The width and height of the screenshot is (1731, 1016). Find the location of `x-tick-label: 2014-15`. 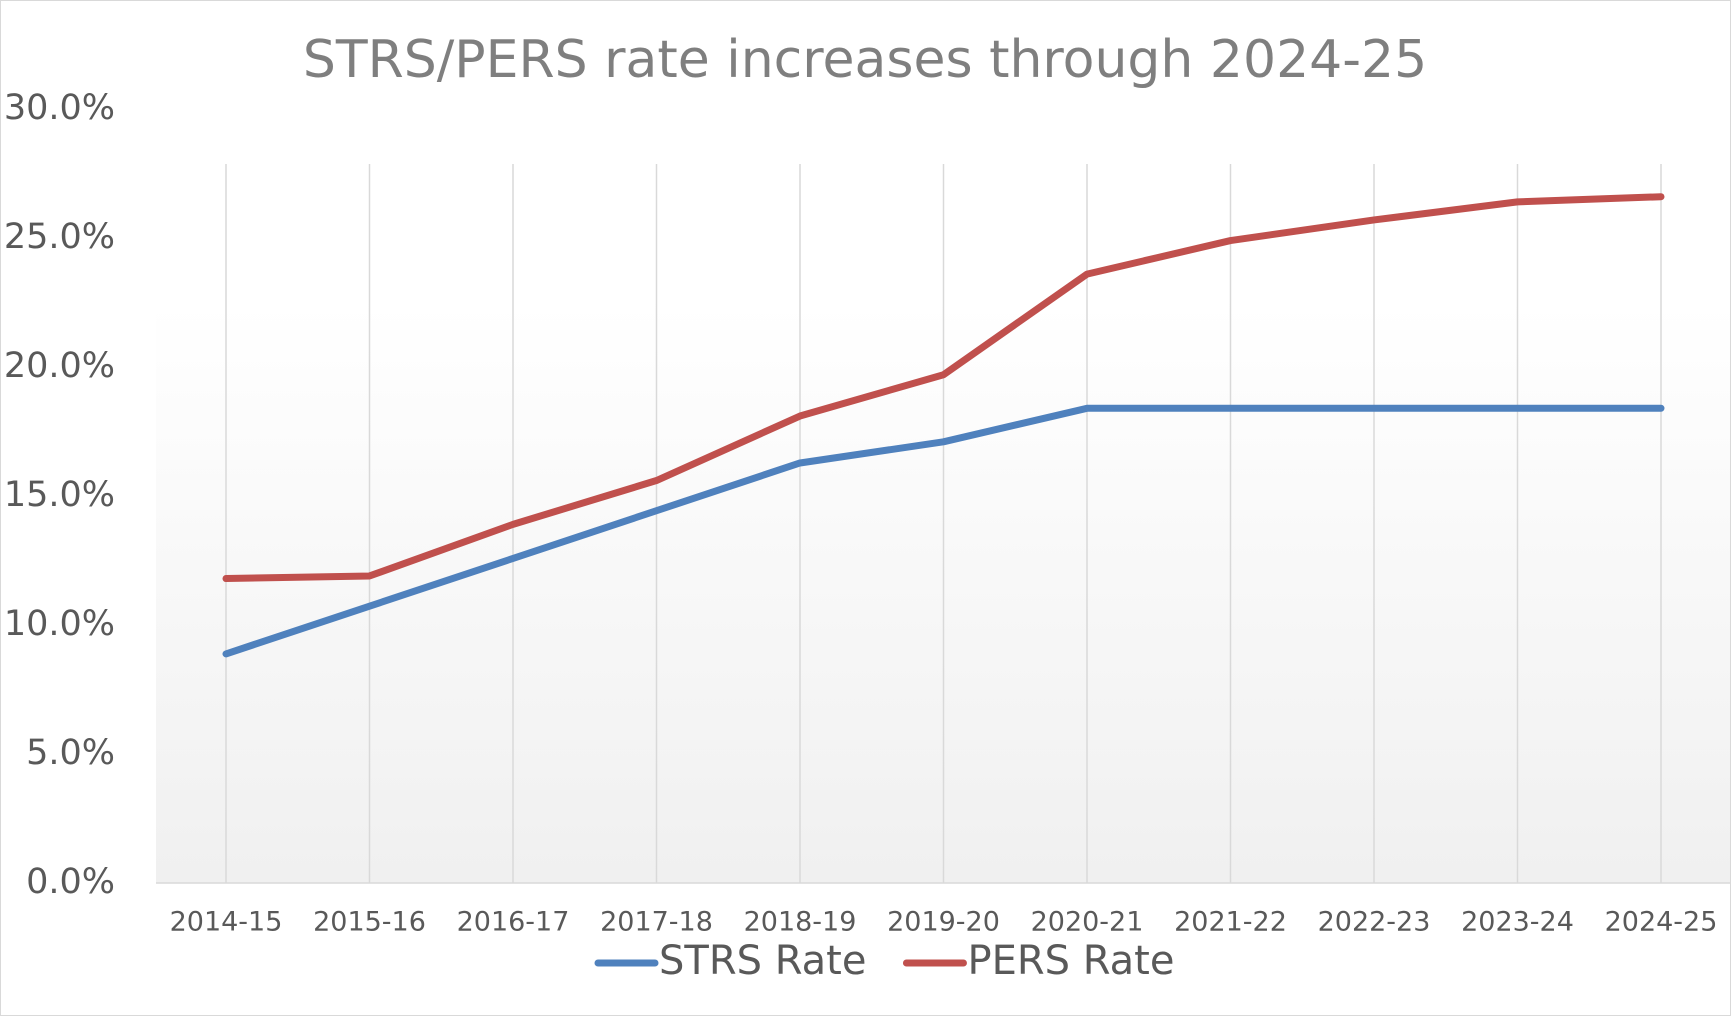

x-tick-label: 2014-15 is located at coordinates (226, 922).